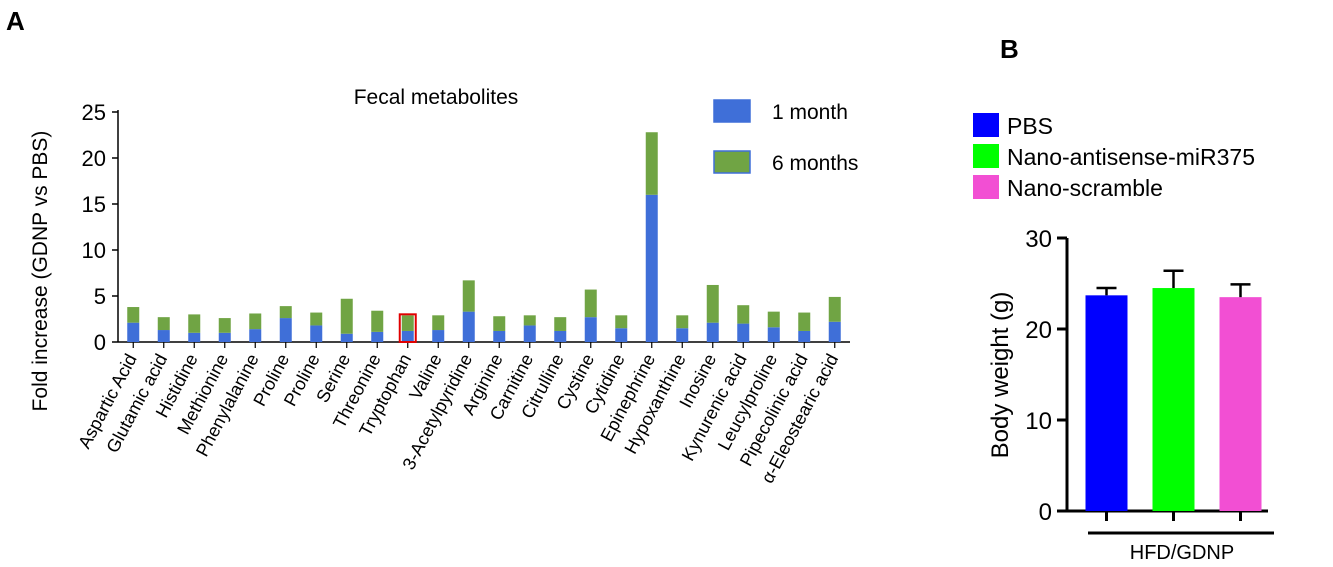 This screenshot has width=1333, height=567. What do you see at coordinates (94, 204) in the screenshot?
I see `chart-a-y-tick-label: 15` at bounding box center [94, 204].